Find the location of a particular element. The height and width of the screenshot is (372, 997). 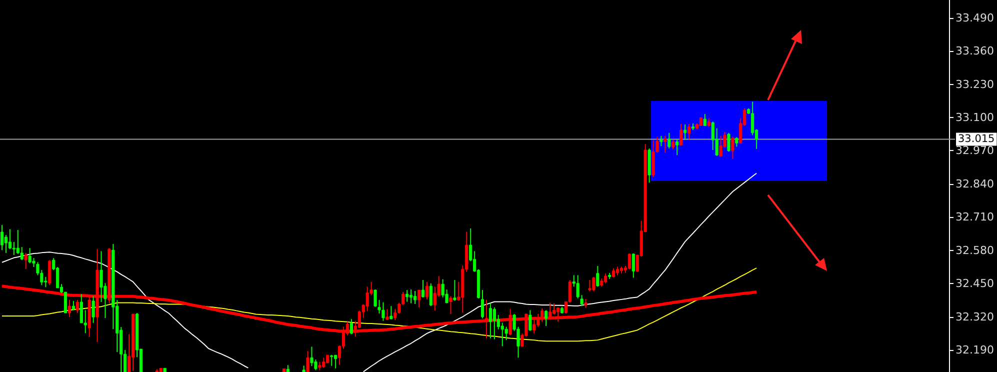

y-tick-label: 33.490 is located at coordinates (975, 17).